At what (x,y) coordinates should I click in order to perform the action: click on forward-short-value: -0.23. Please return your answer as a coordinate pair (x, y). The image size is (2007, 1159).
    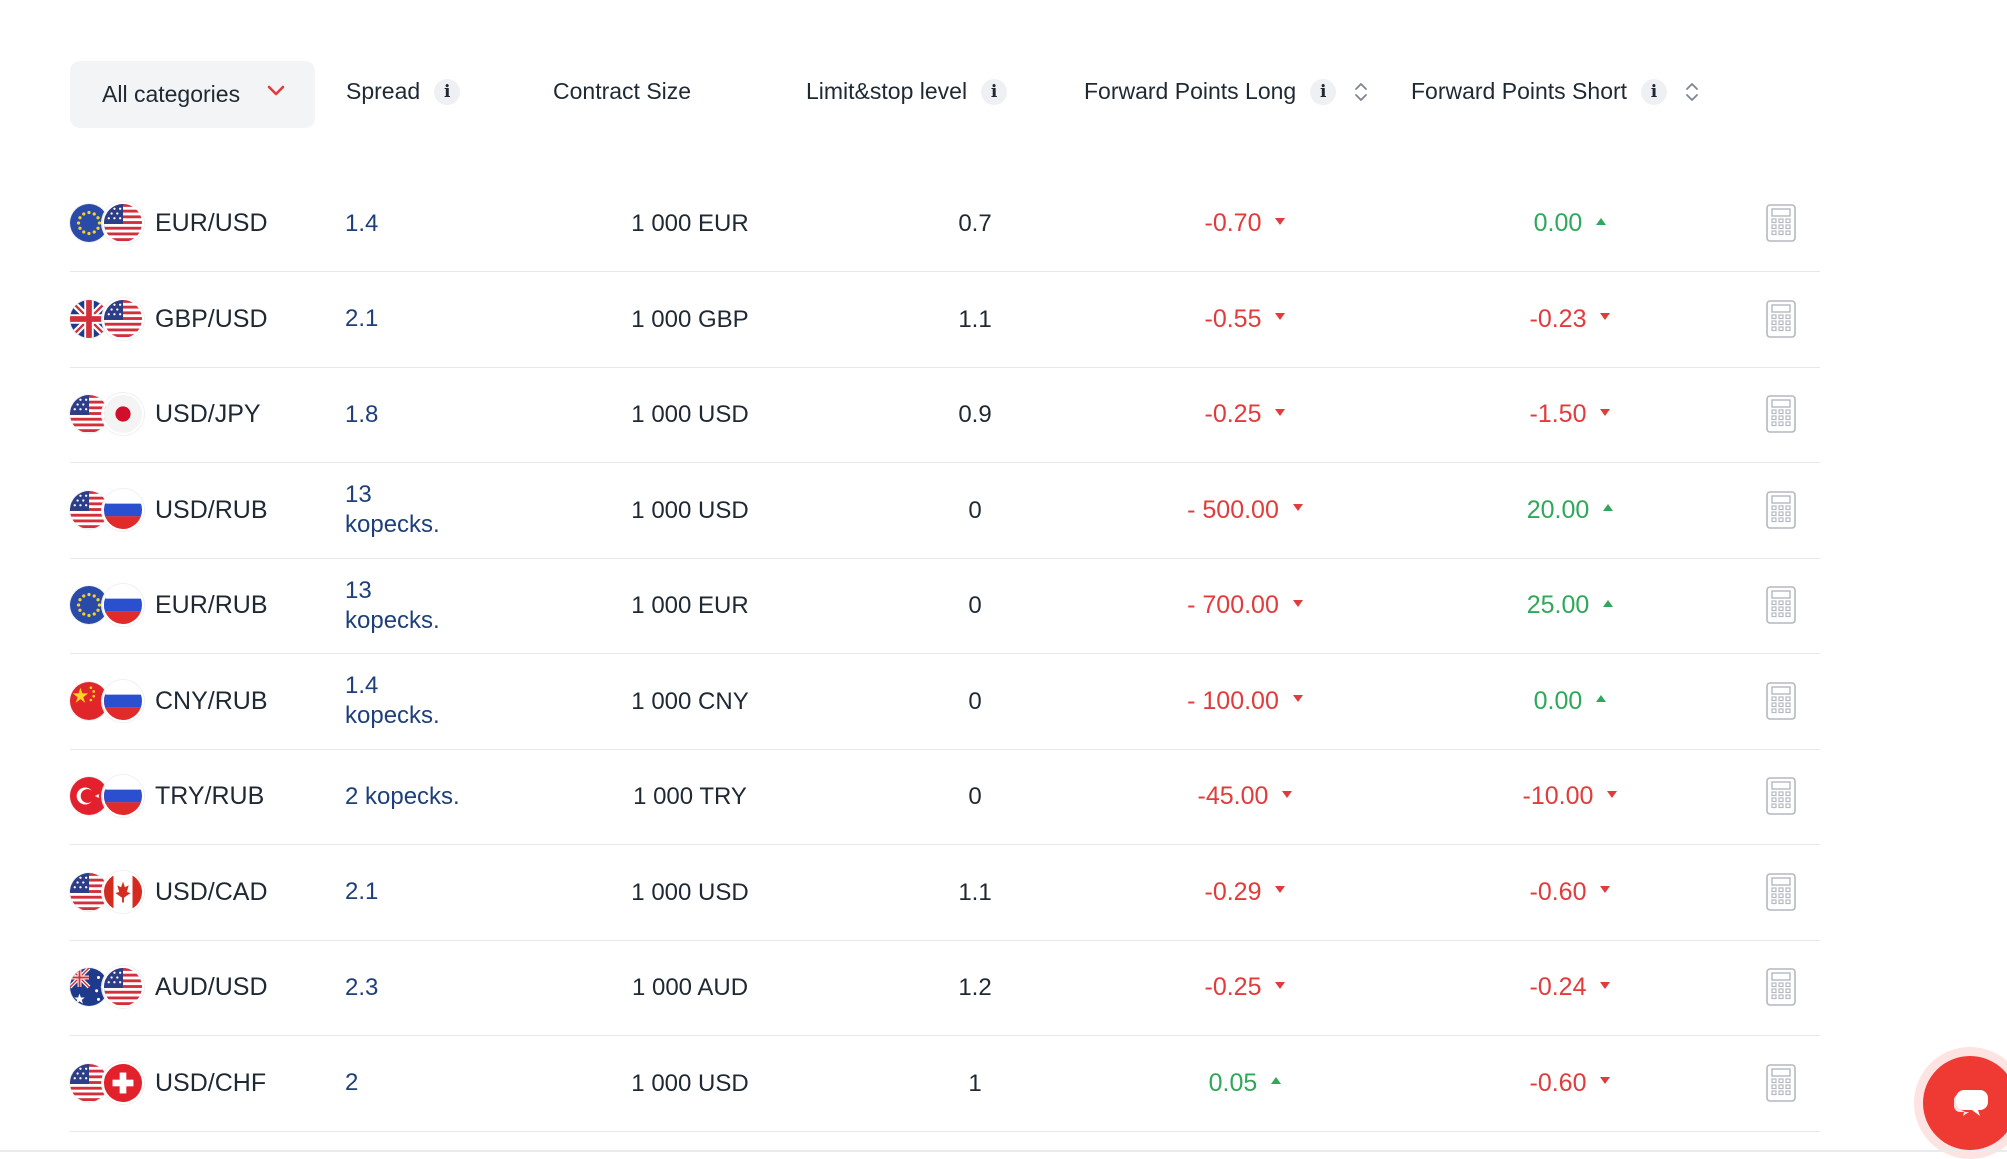
    Looking at the image, I should click on (1558, 318).